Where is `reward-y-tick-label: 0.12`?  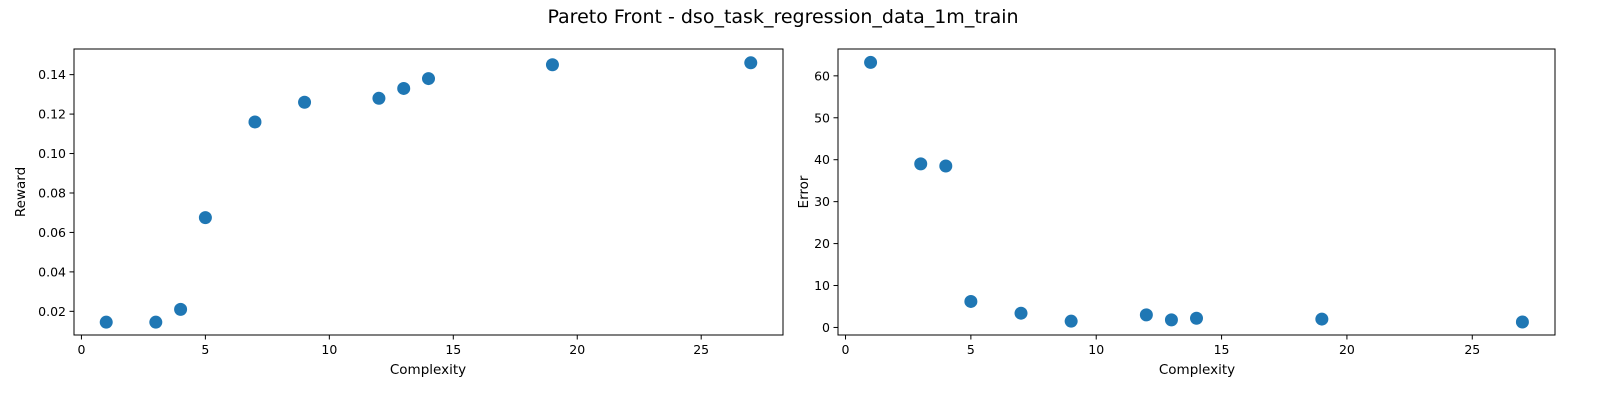 reward-y-tick-label: 0.12 is located at coordinates (52, 114).